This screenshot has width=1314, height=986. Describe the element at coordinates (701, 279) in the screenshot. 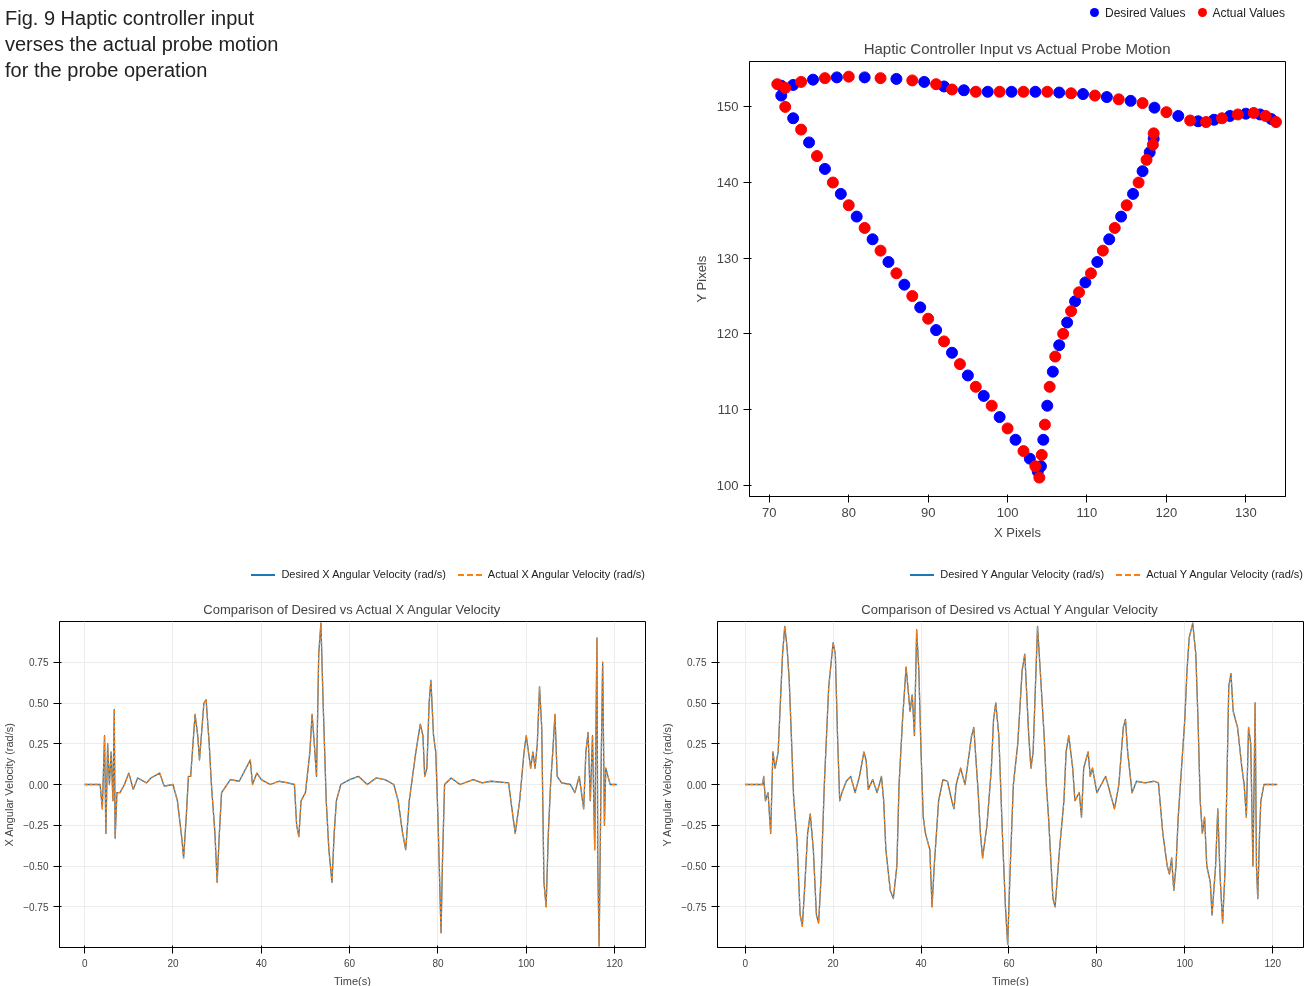

I see `y-axis-title: Y Pixels` at that location.